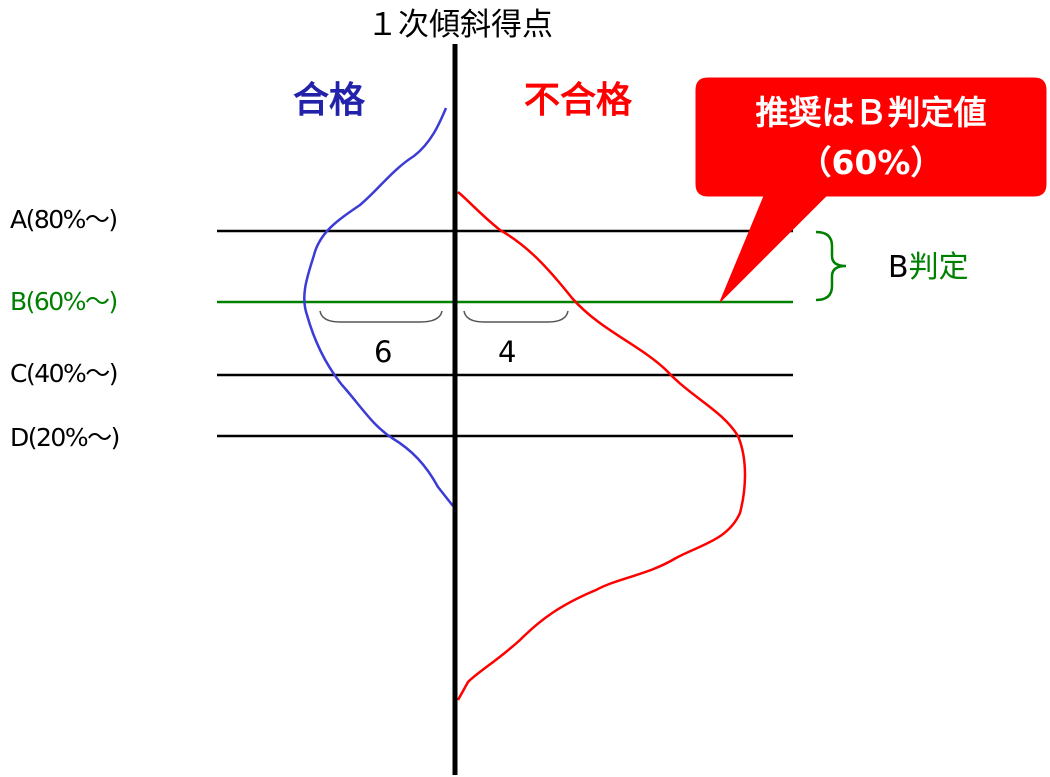  Describe the element at coordinates (578, 100) in the screenshot. I see `fail-group-label: 不合格` at that location.